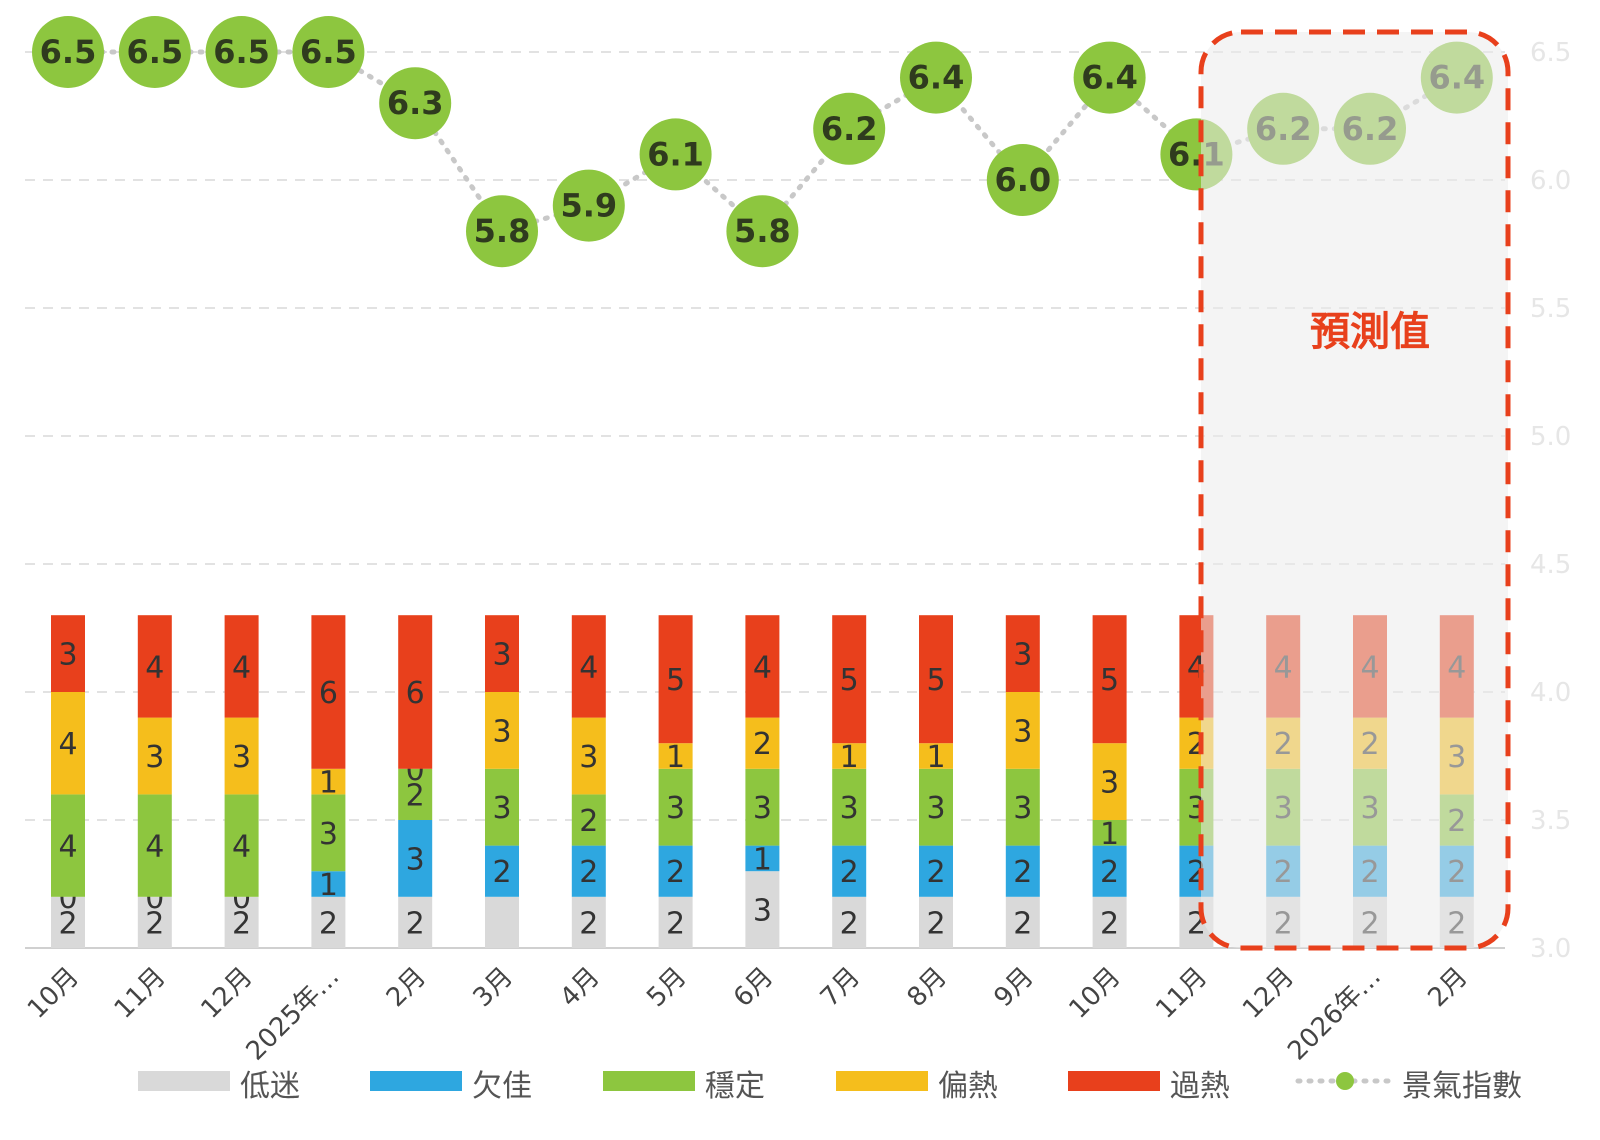  I want to click on right-axis-tick: 4.0, so click(1550, 693).